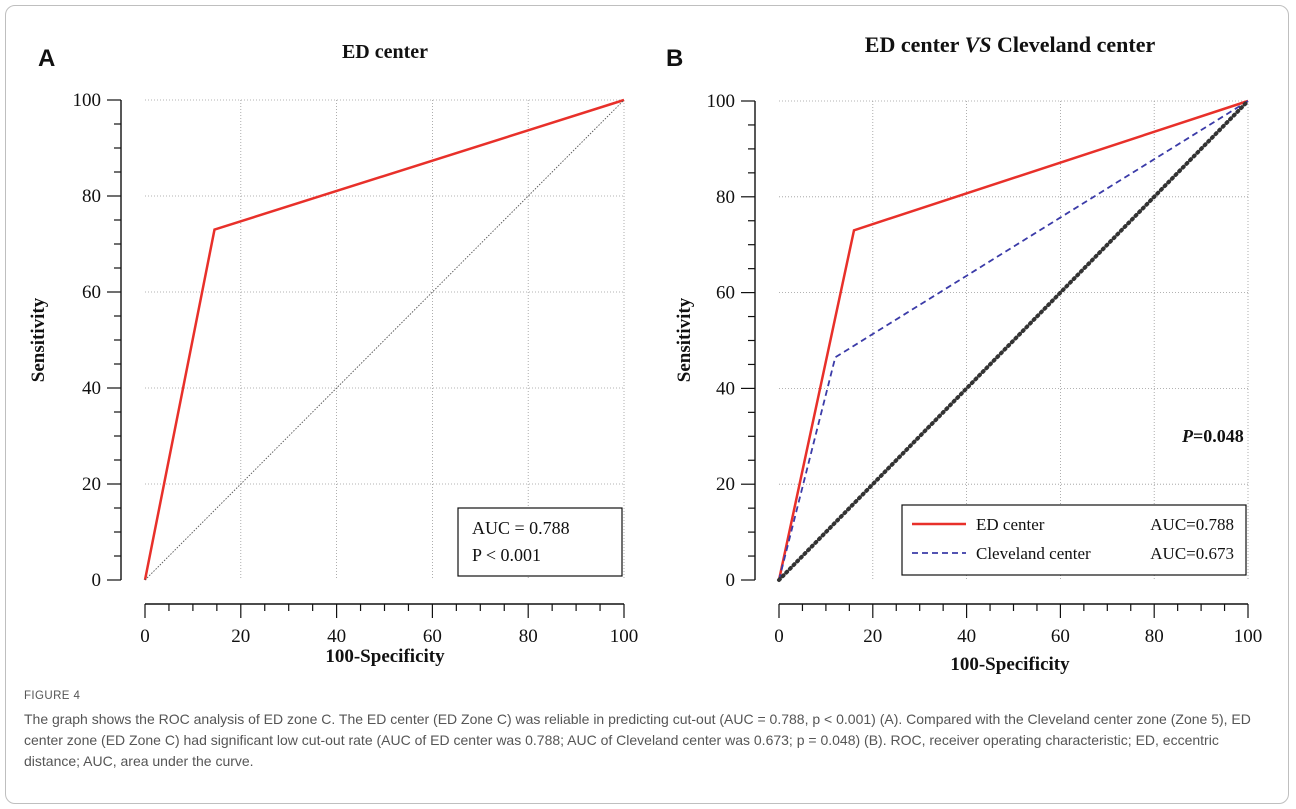 This screenshot has height=809, width=1296. What do you see at coordinates (1010, 664) in the screenshot?
I see `panel-b-xlabel: 100-Specificity` at bounding box center [1010, 664].